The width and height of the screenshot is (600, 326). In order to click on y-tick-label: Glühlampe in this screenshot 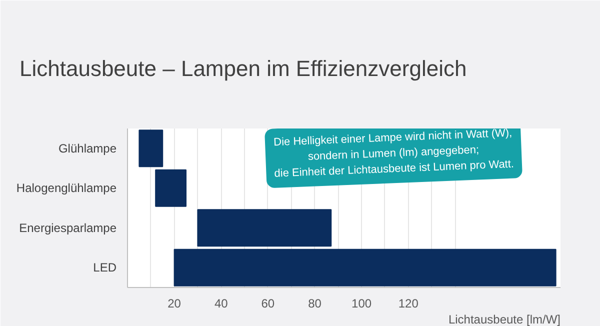, I will do `click(87, 148)`.